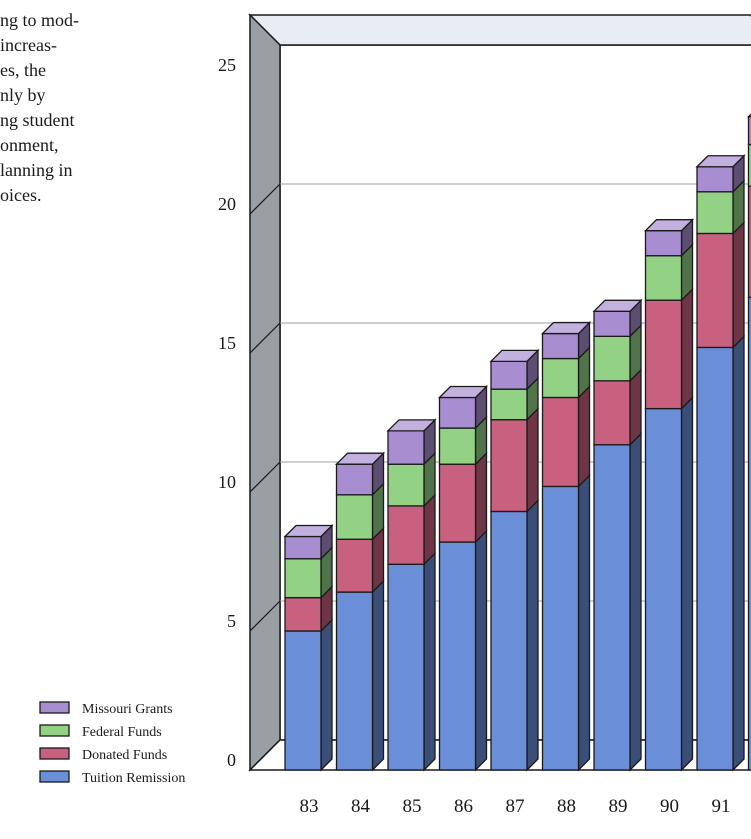  I want to click on x-tick-label: 84, so click(361, 806).